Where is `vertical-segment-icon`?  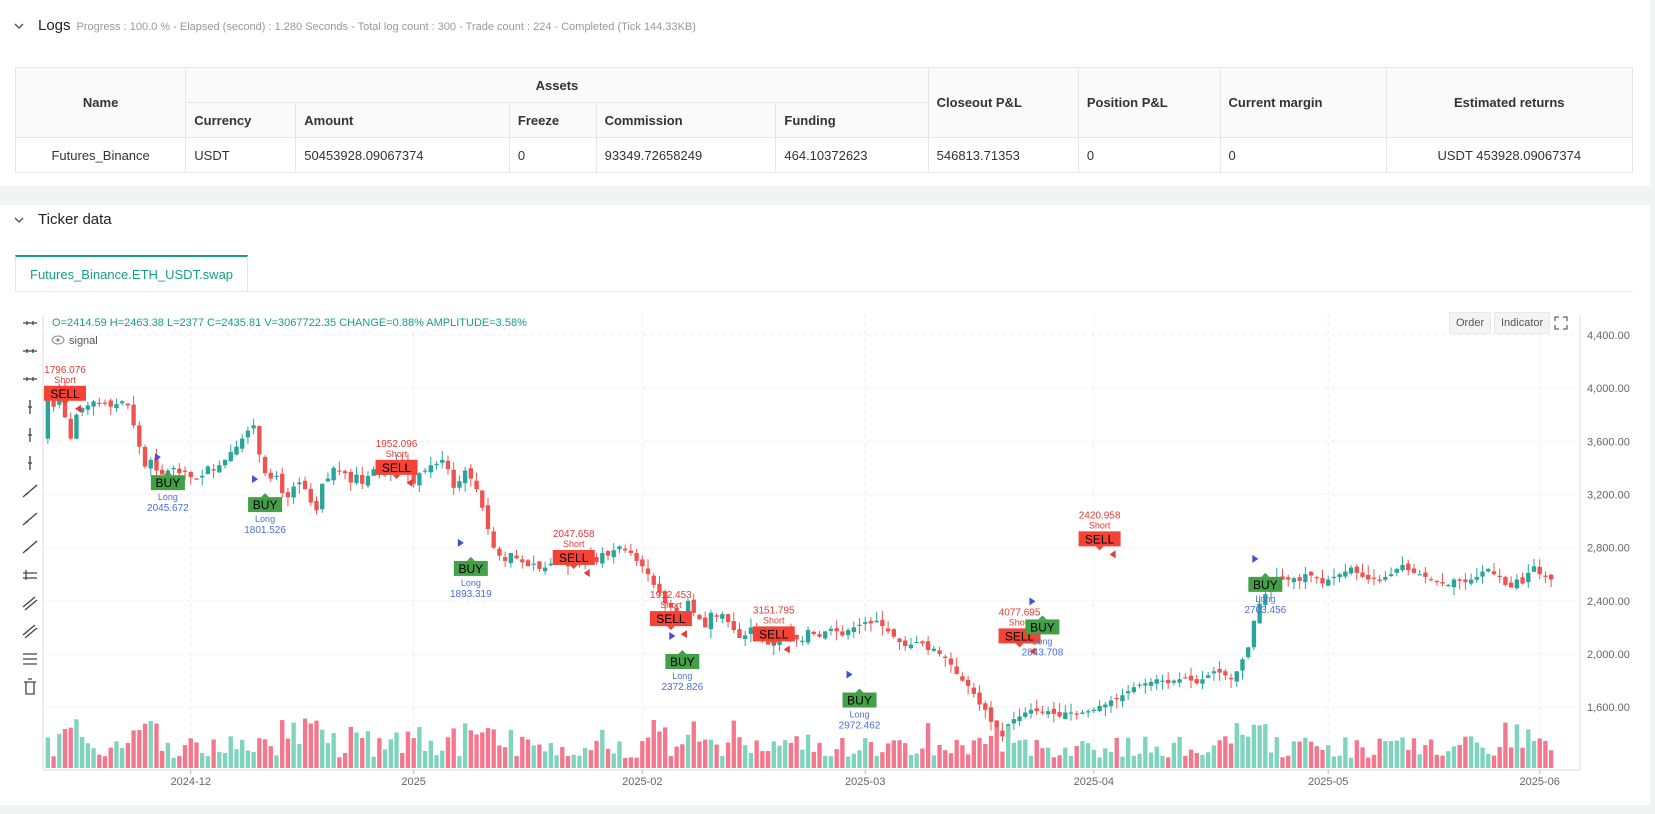 vertical-segment-icon is located at coordinates (30, 435).